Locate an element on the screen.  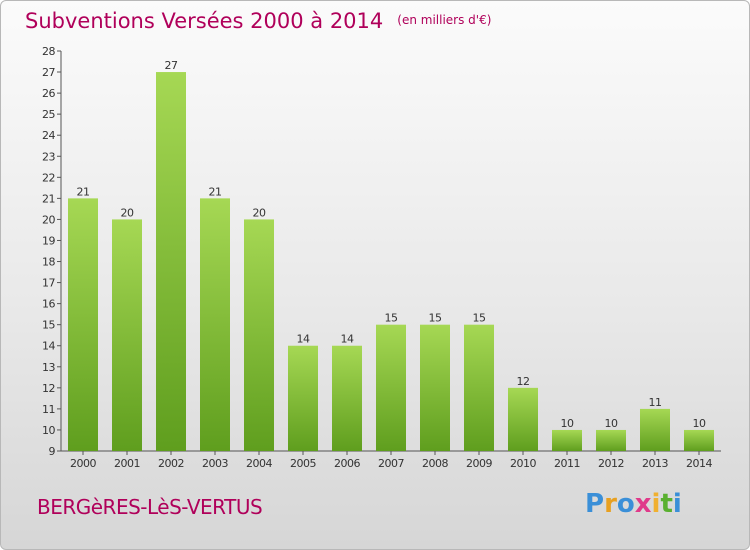
y-tick-label: 23 is located at coordinates (48, 156).